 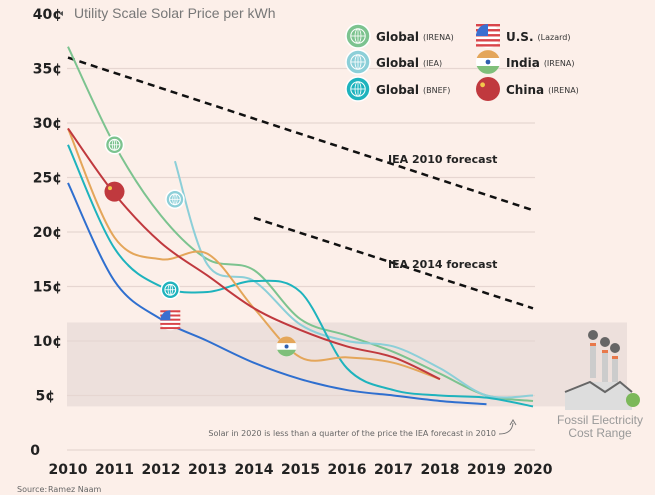 I want to click on x-tick-label: 2013, so click(x=207, y=470).